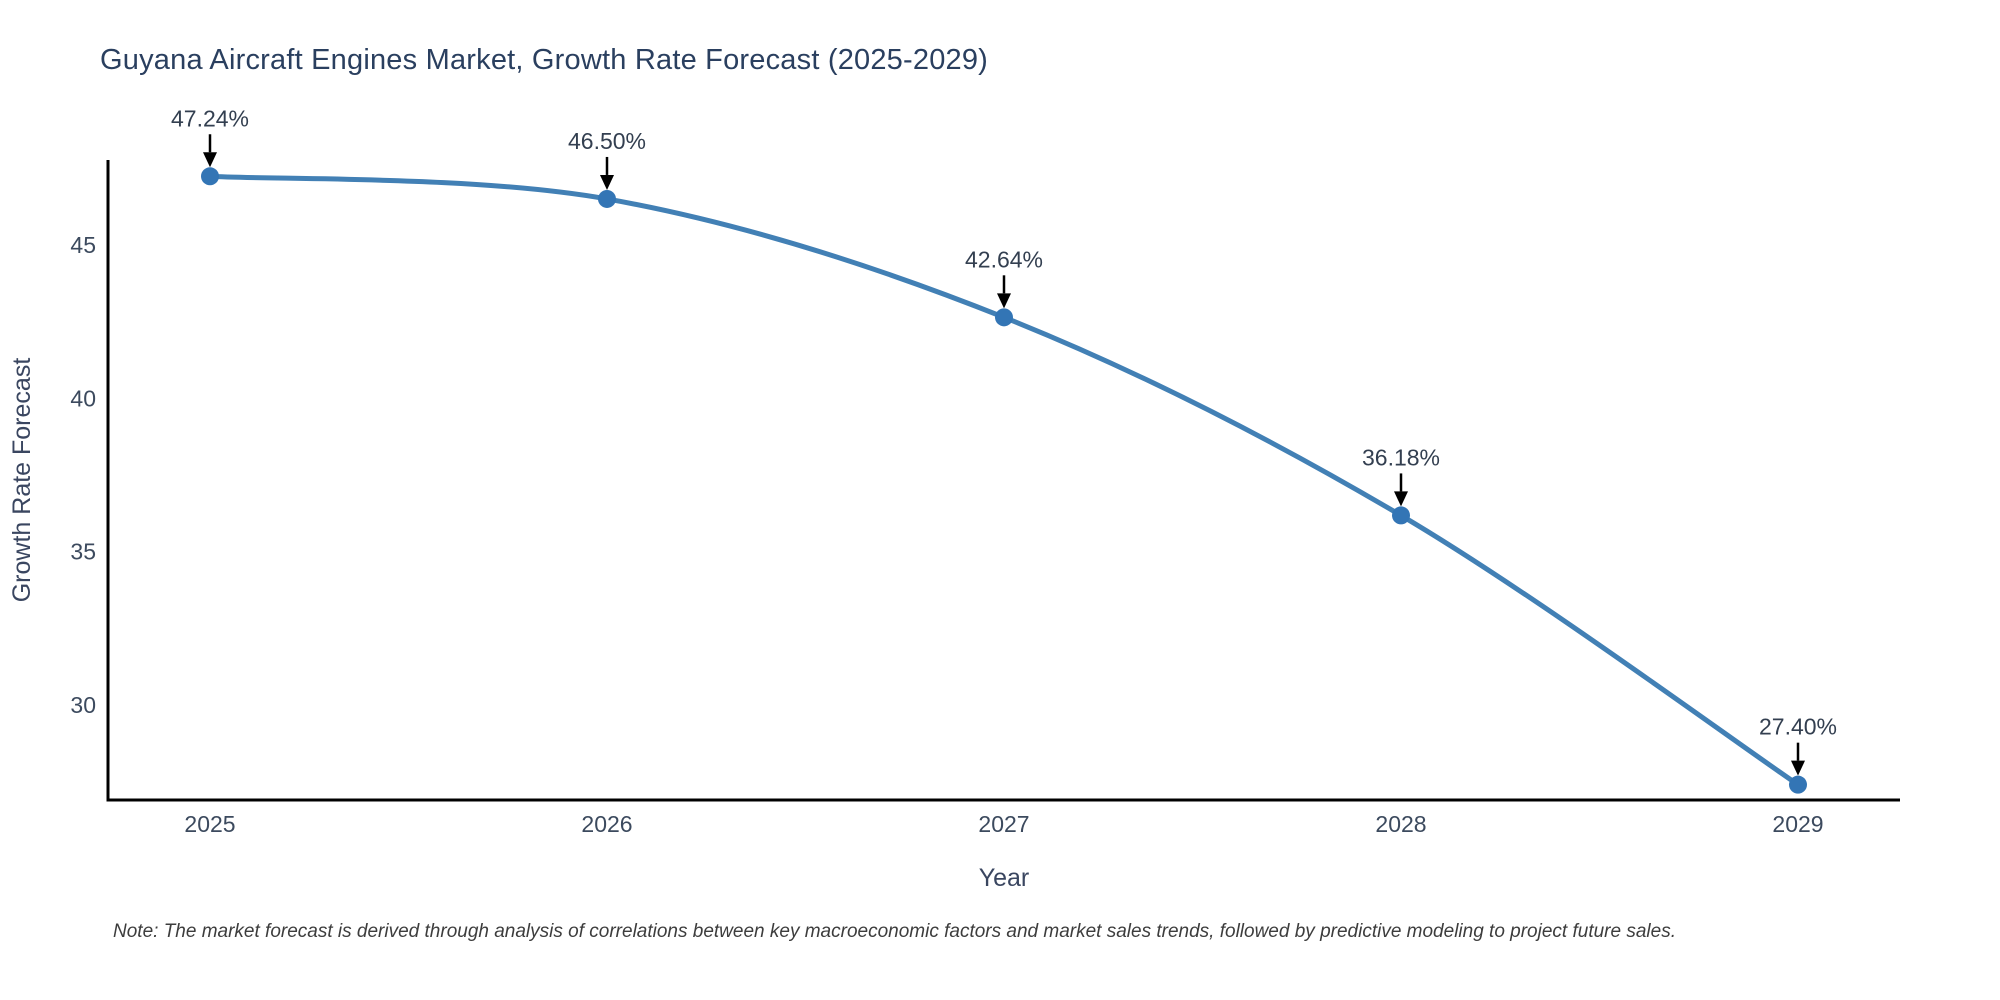 The width and height of the screenshot is (2000, 1000). I want to click on y-tick-label: 35, so click(83, 552).